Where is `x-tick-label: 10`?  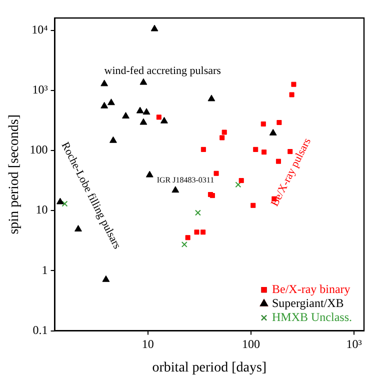
x-tick-label: 10 is located at coordinates (148, 344).